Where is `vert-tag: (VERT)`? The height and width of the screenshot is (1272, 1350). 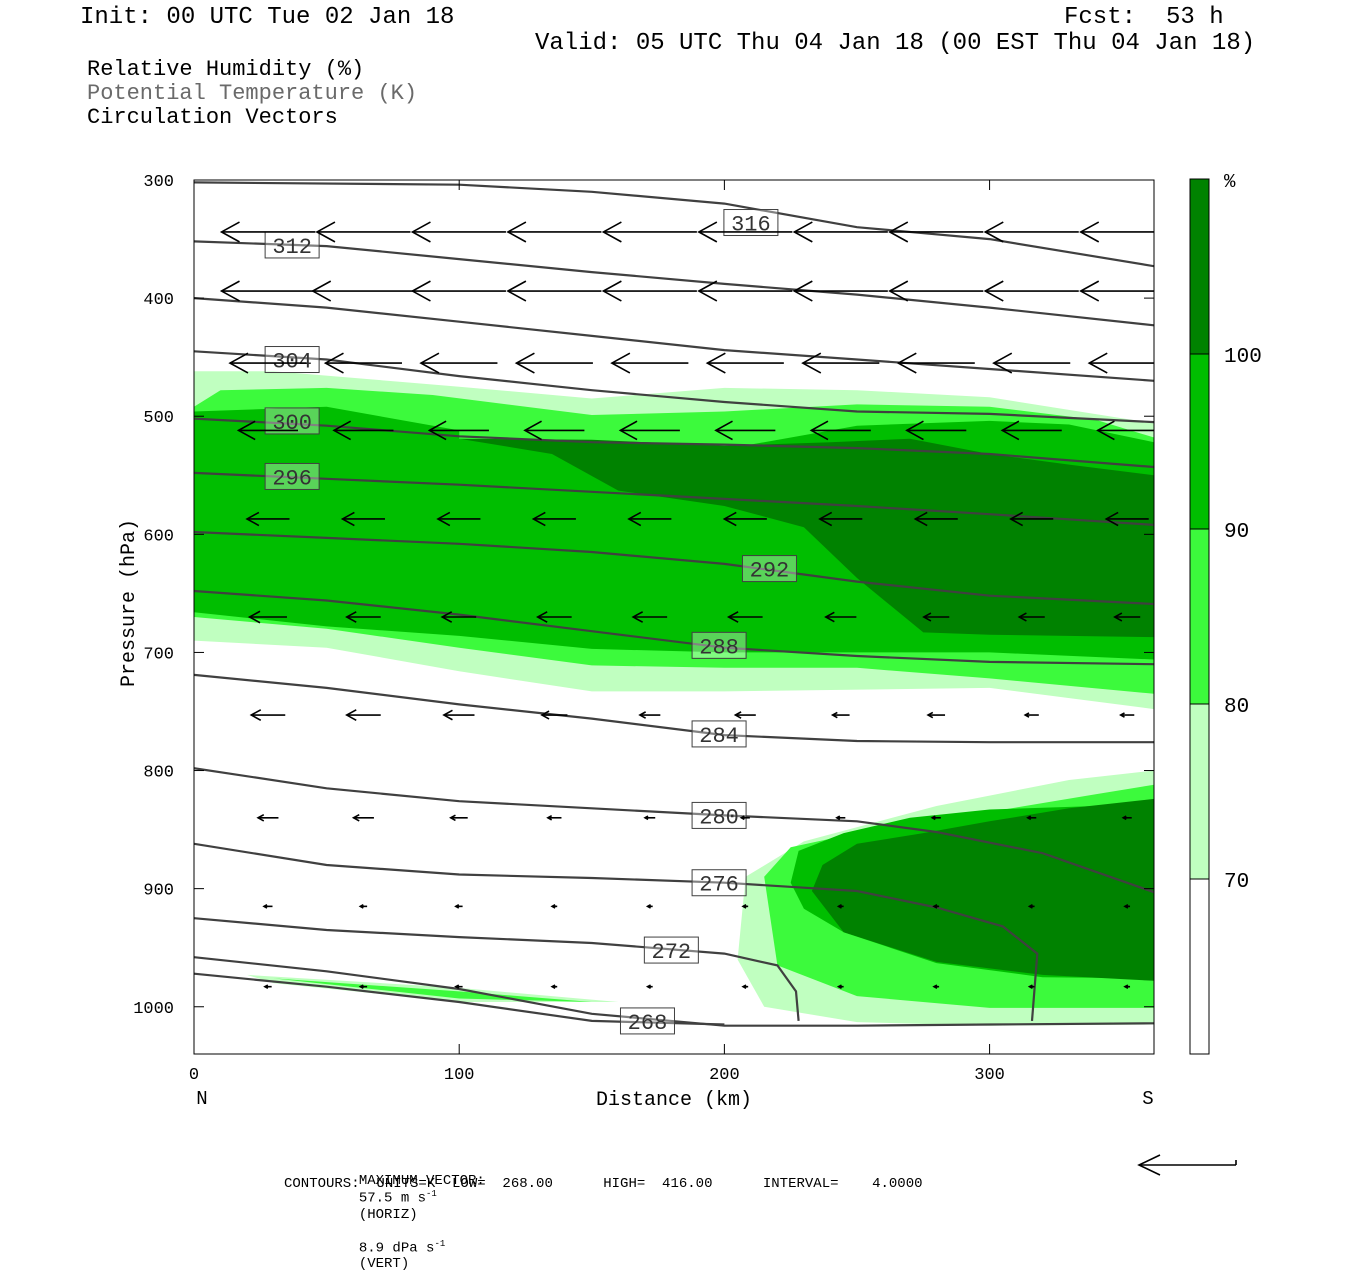 vert-tag: (VERT) is located at coordinates (384, 1264).